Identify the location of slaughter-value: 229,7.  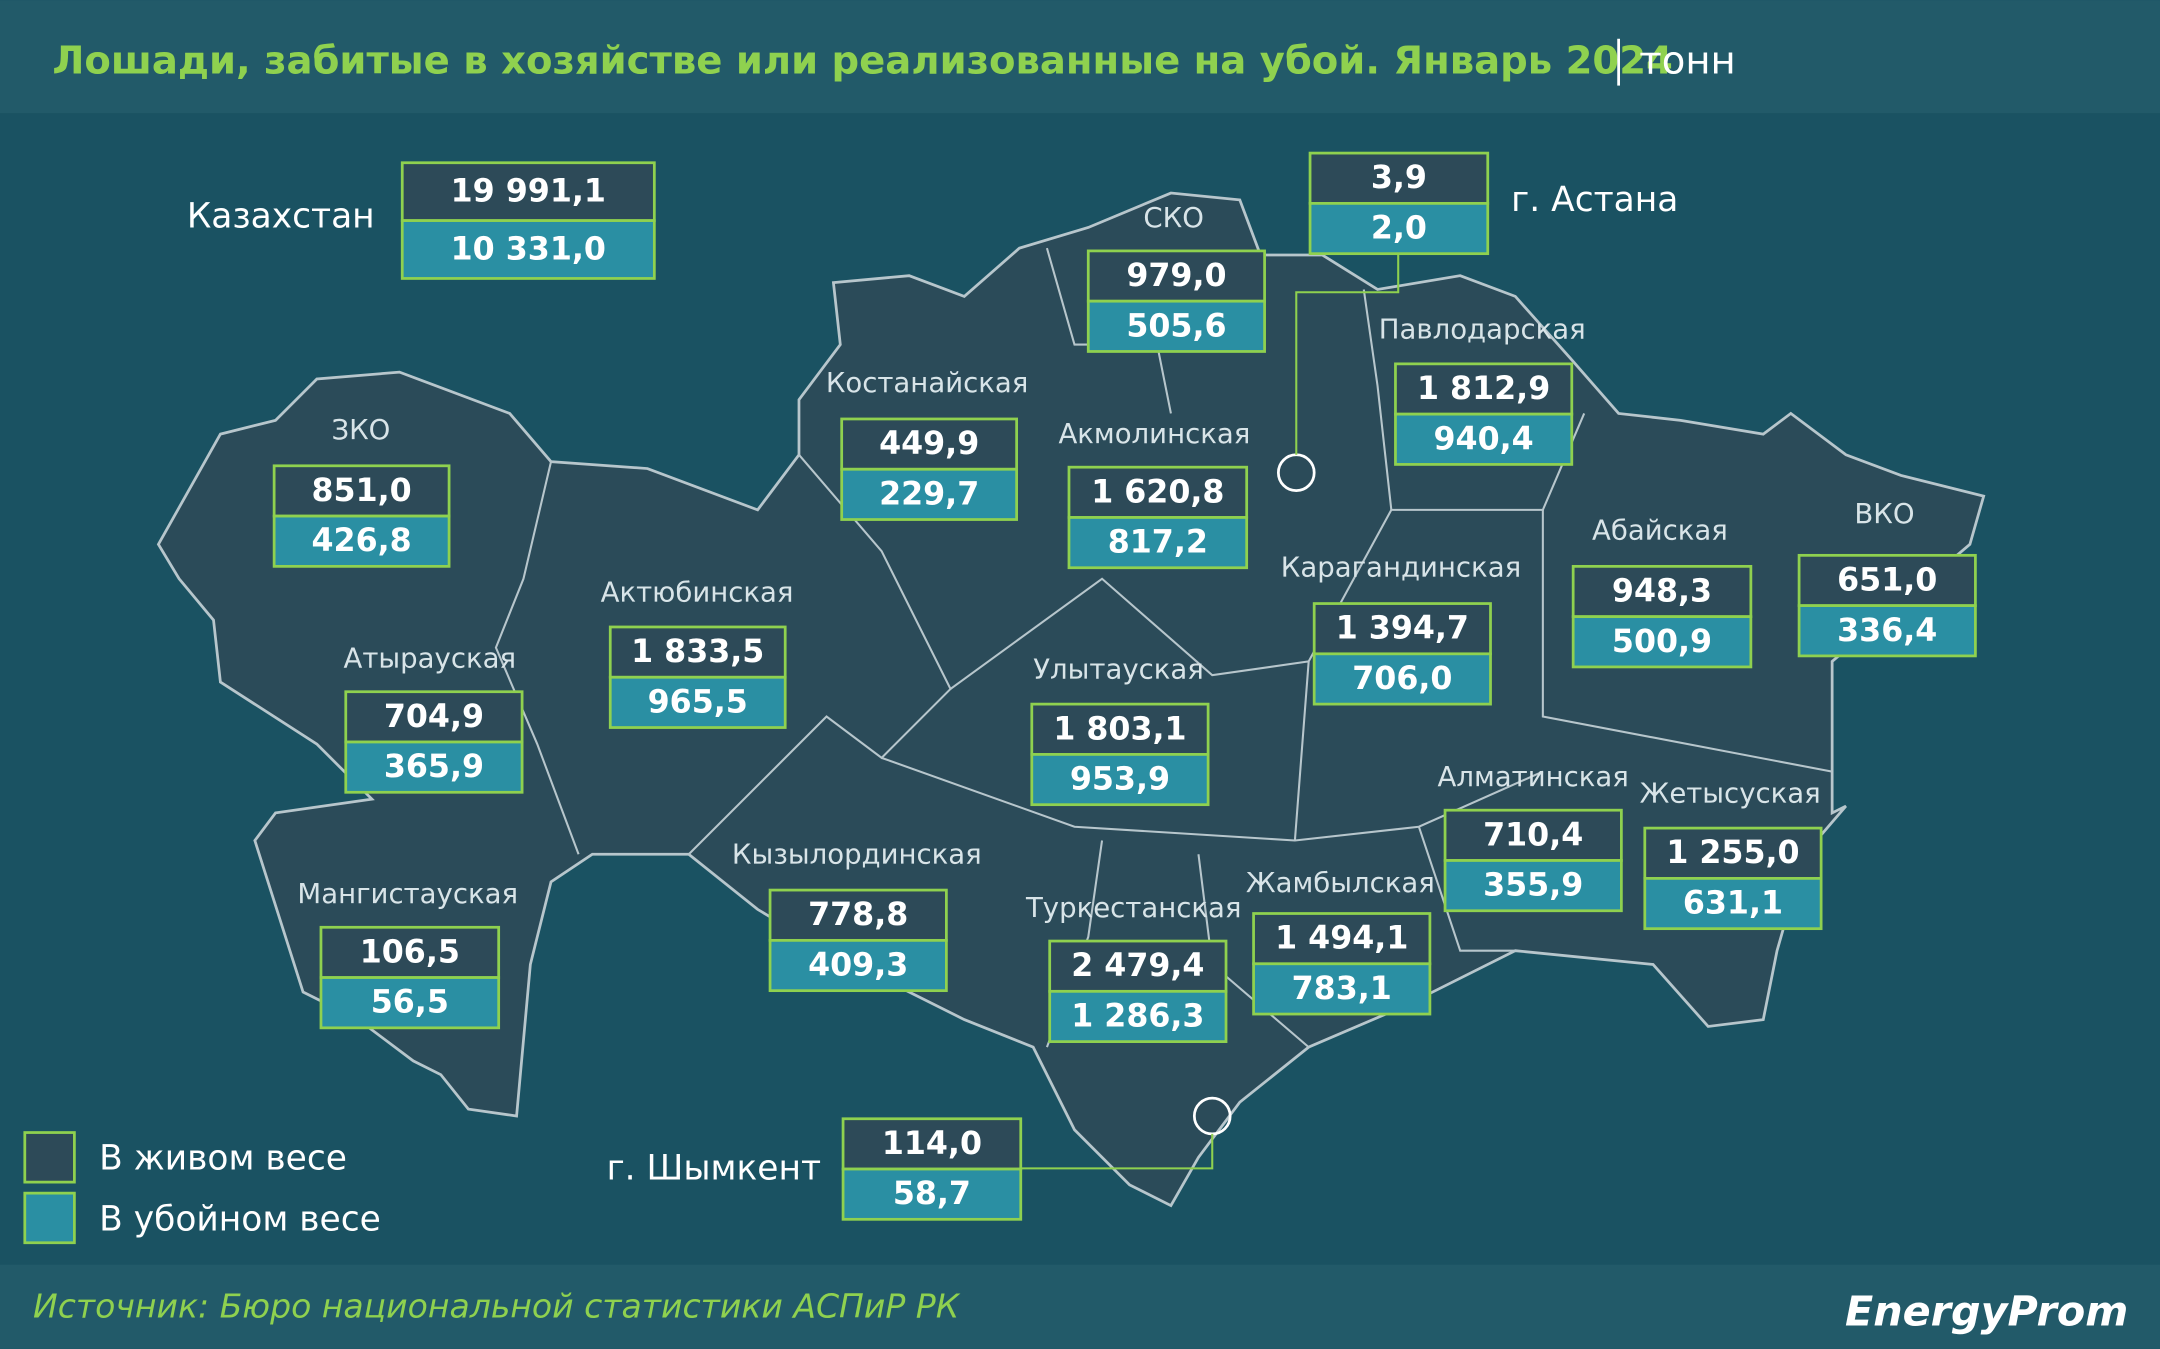
(929, 494).